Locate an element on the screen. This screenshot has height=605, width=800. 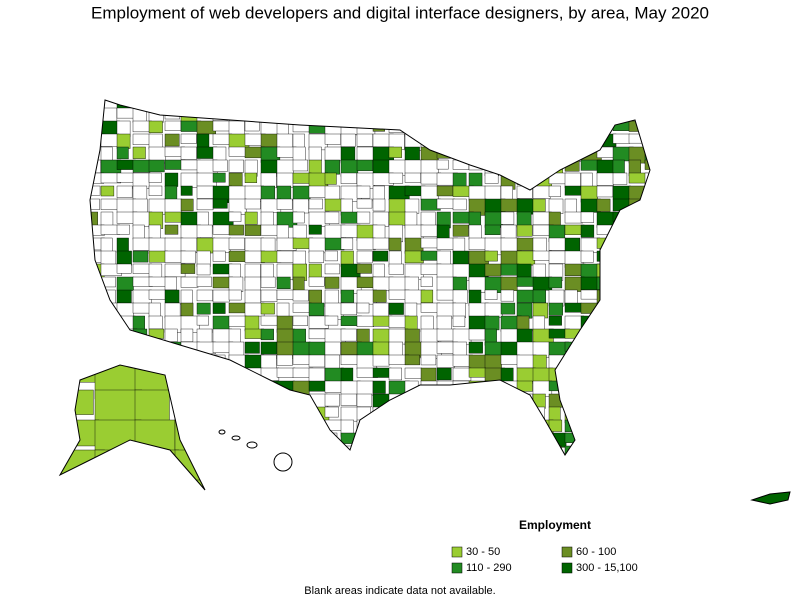
legend-label: 110 - 290 is located at coordinates (489, 568).